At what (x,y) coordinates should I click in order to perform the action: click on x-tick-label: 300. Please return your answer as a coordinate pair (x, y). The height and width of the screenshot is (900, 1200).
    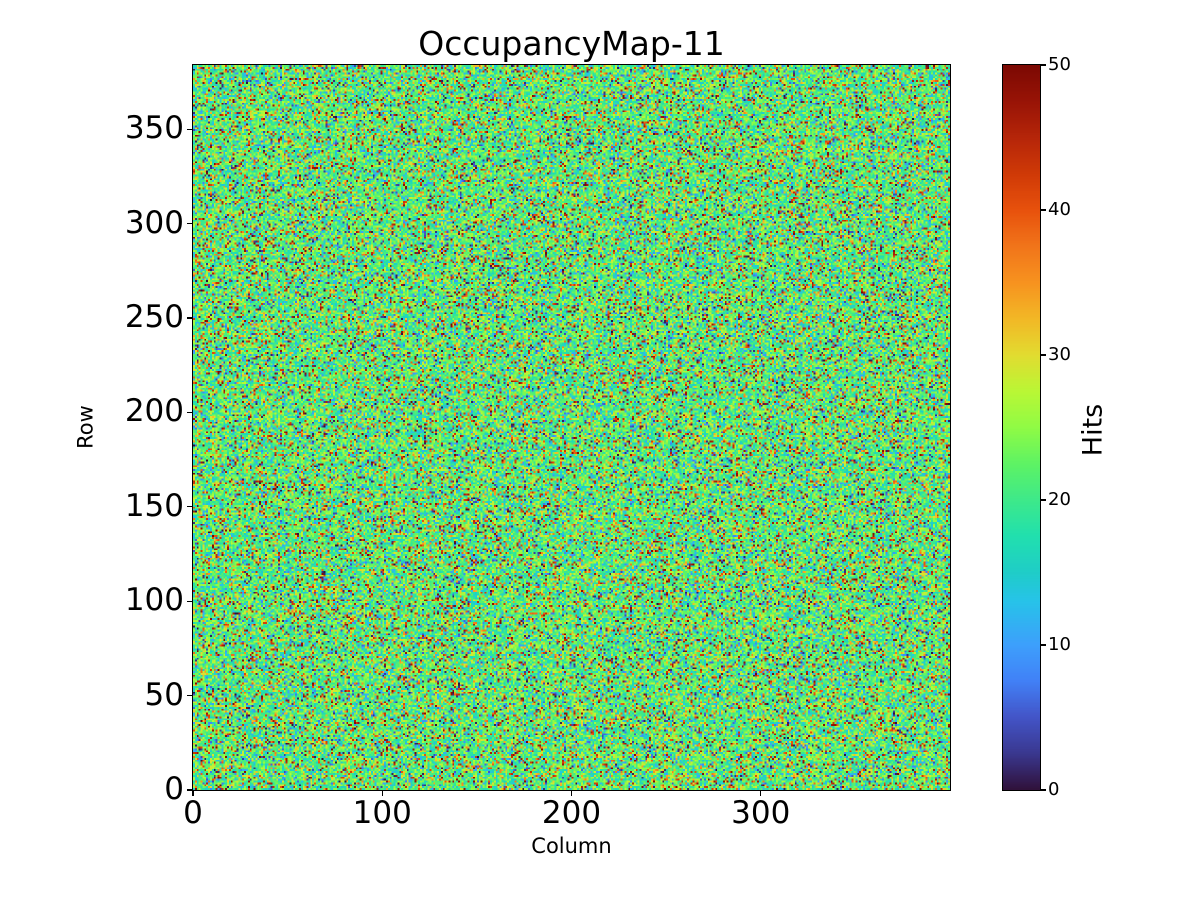
    Looking at the image, I should click on (761, 813).